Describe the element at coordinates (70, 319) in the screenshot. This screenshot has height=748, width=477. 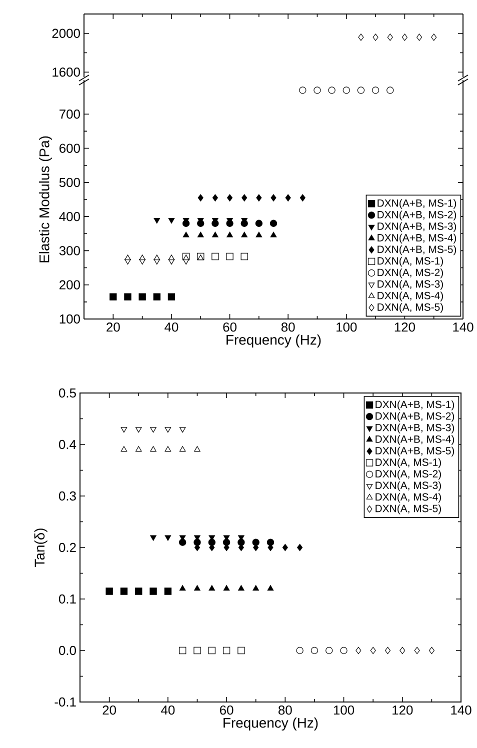
I see `y-tick-label: 100` at that location.